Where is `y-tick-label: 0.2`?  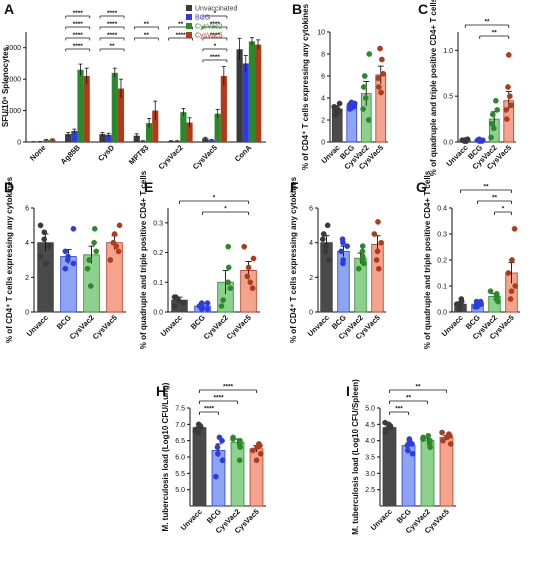
y-tick-label: 0.2 is located at coordinates (158, 253).